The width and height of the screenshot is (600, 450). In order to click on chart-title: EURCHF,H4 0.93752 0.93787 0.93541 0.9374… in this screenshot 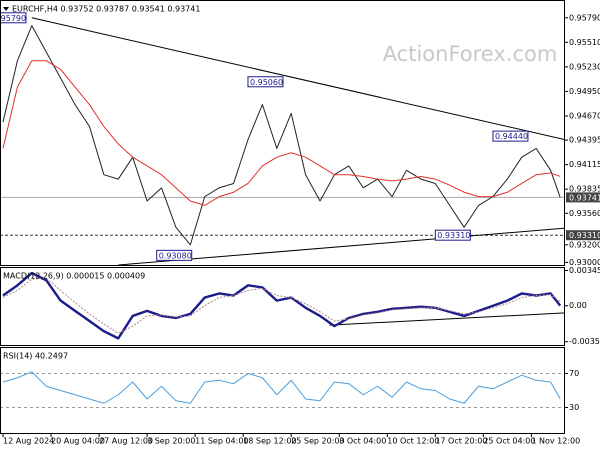, I will do `click(106, 9)`.